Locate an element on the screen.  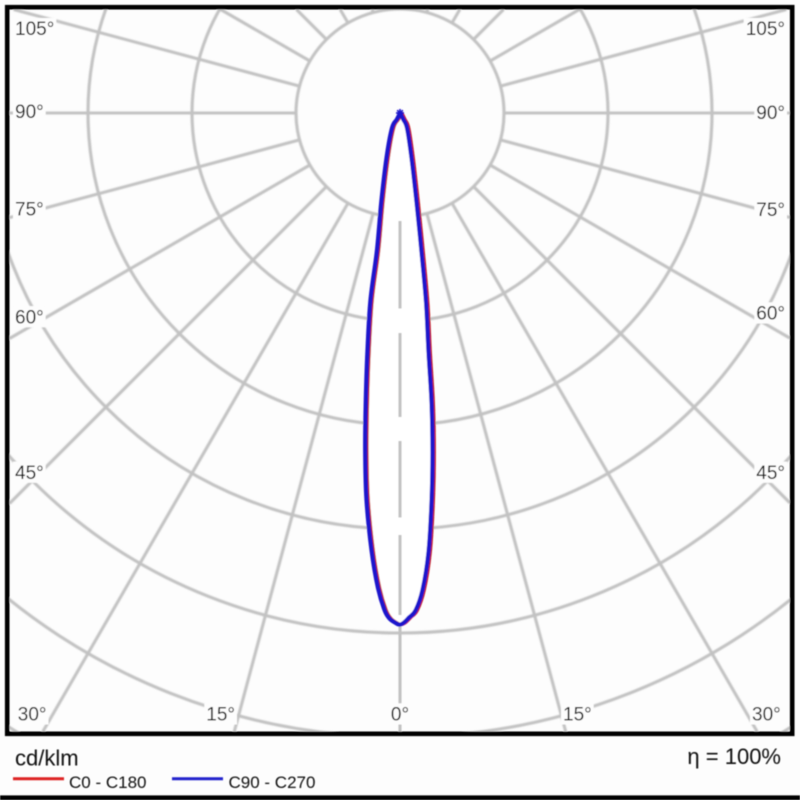
svg-text: C90 - C270 is located at coordinates (272, 782).